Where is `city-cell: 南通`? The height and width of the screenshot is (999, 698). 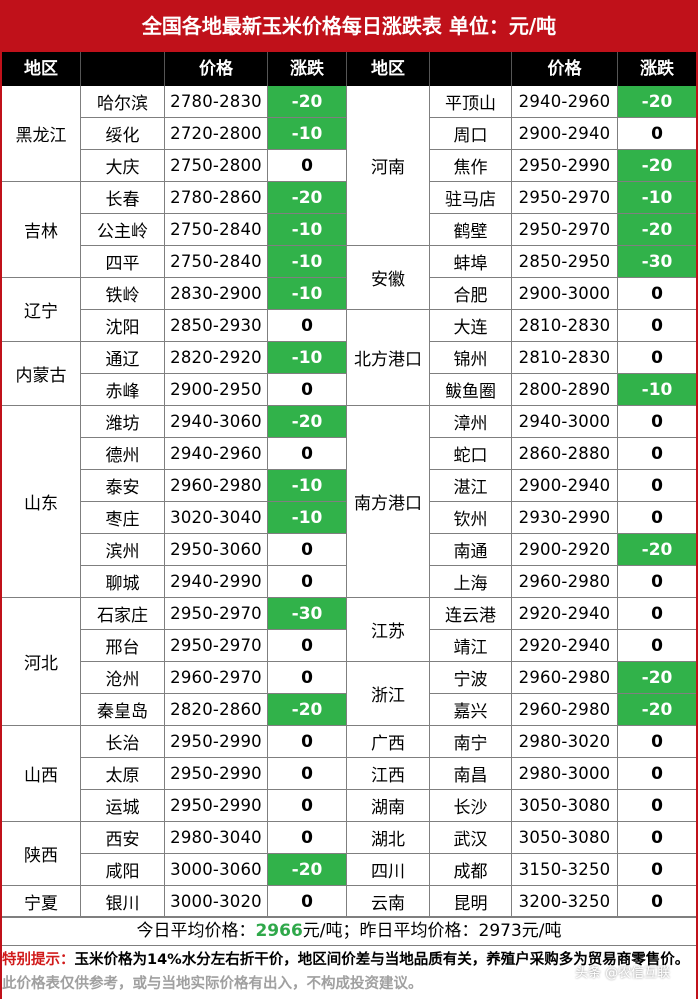
city-cell: 南通 is located at coordinates (471, 550).